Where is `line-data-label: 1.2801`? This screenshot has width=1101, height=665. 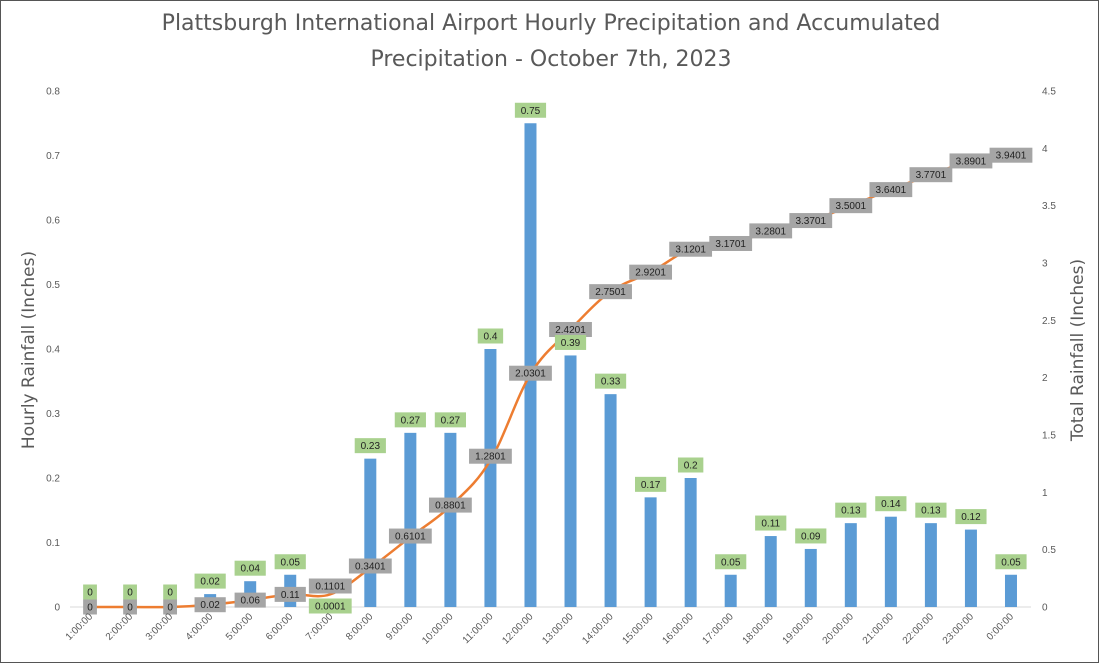
line-data-label: 1.2801 is located at coordinates (490, 456).